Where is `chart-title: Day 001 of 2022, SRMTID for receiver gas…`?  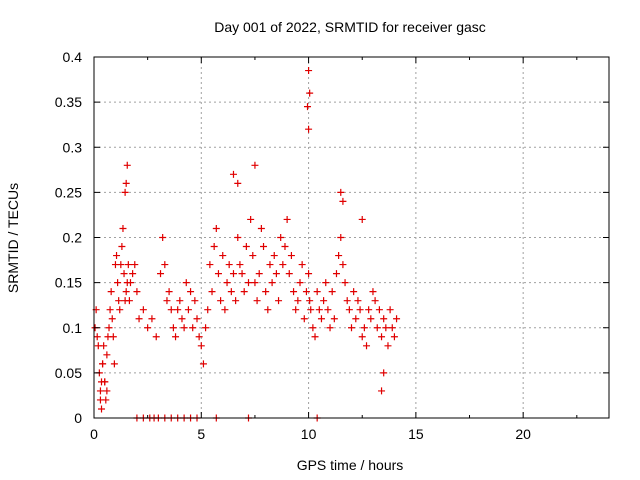
chart-title: Day 001 of 2022, SRMTID for receiver gas… is located at coordinates (350, 27).